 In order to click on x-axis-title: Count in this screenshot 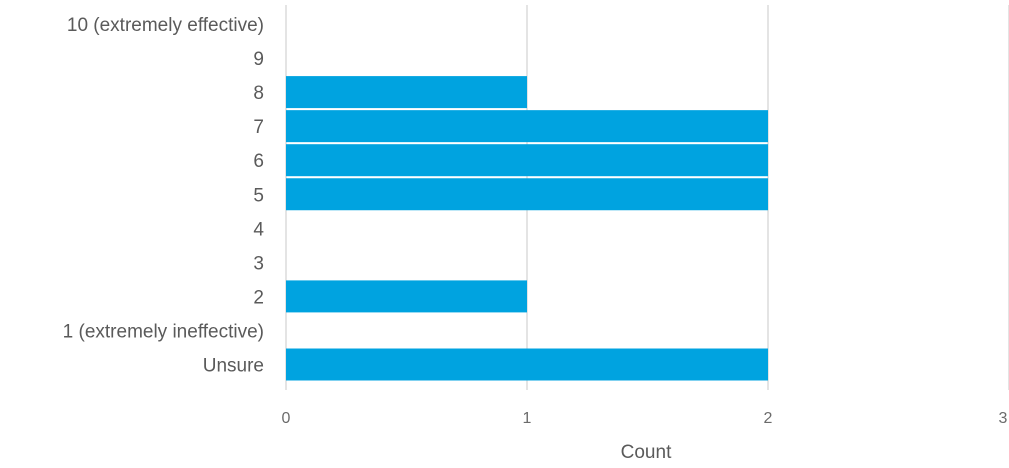, I will do `click(646, 452)`.